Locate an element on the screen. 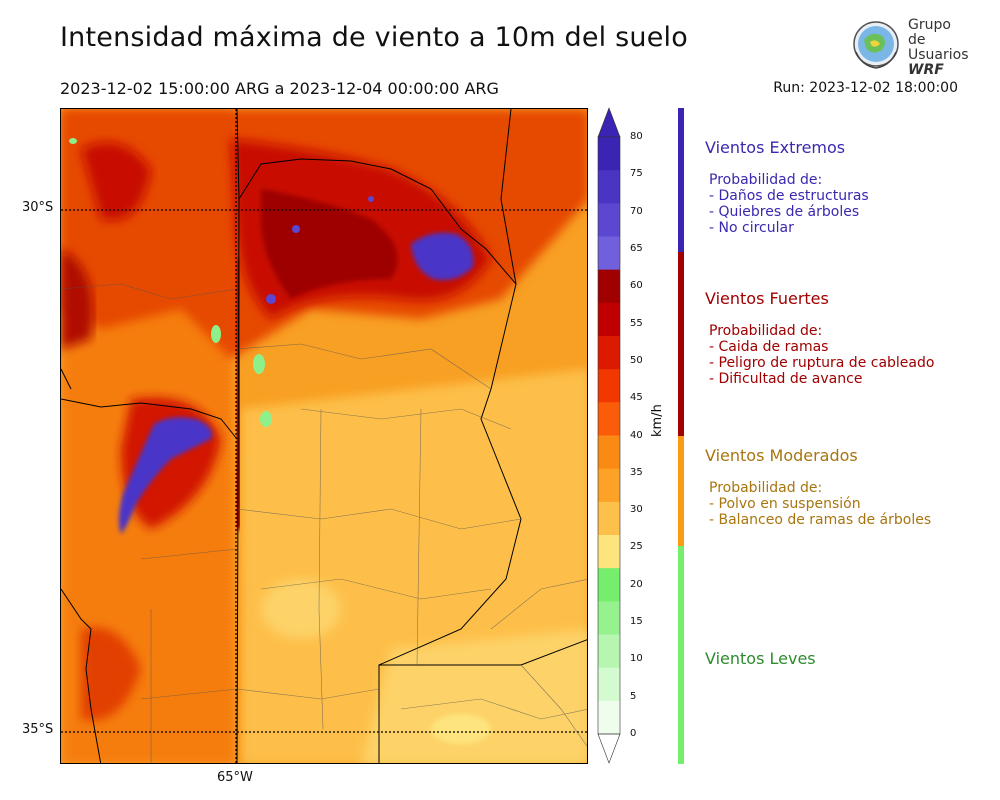  colorbar-tick-label: 20 is located at coordinates (636, 584).